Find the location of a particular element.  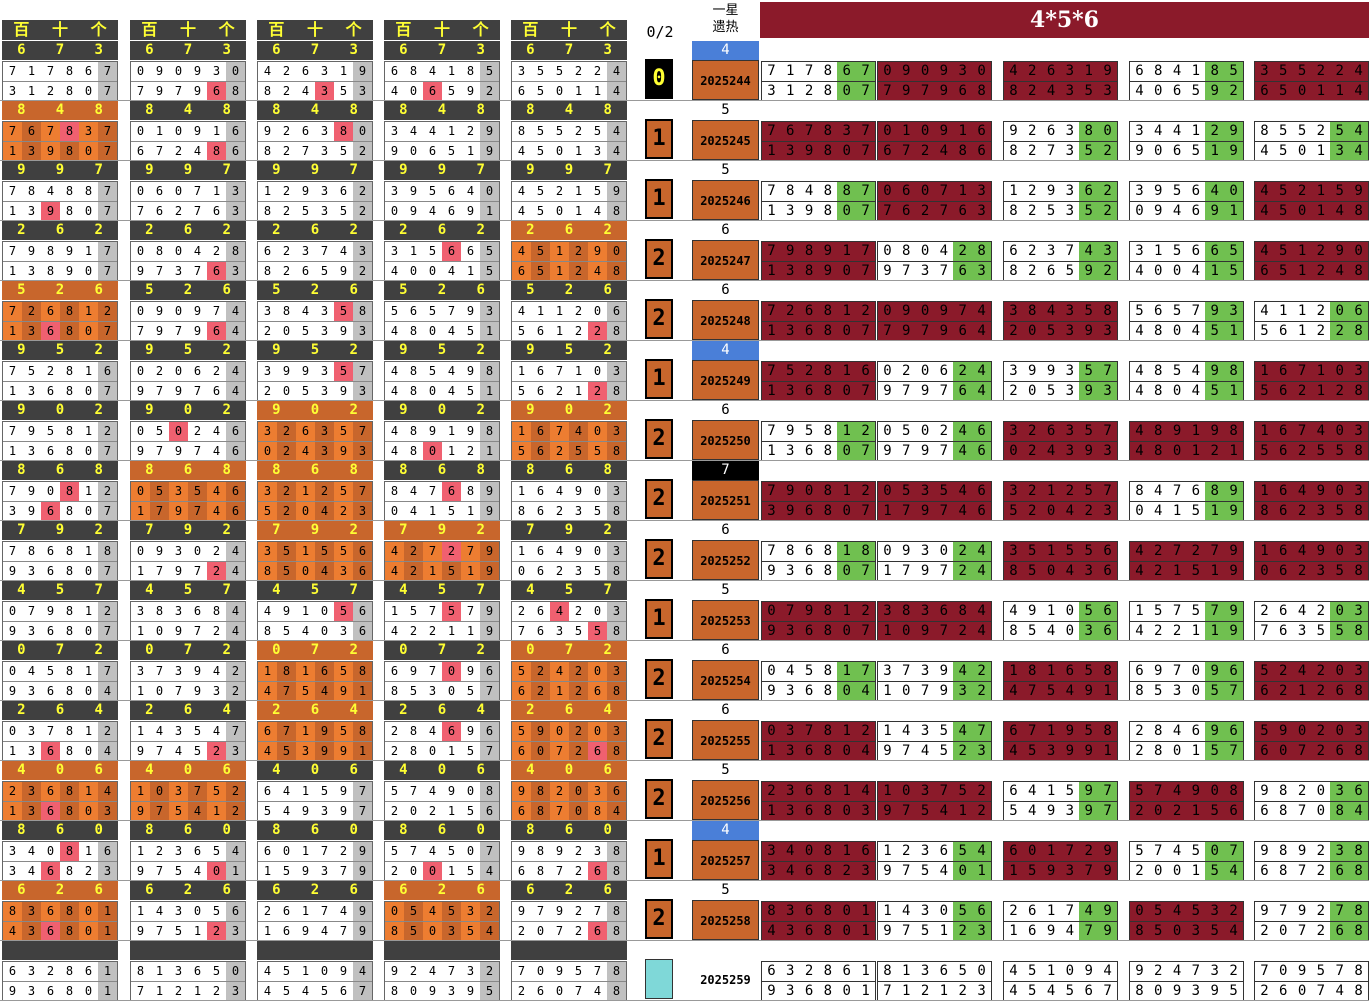

open-digit: 0 is located at coordinates (353, 830).